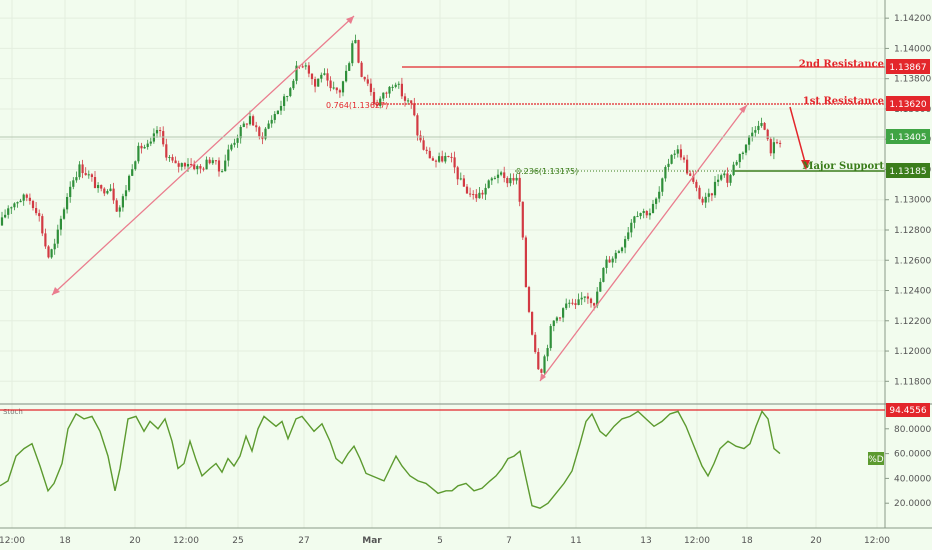  Describe the element at coordinates (816, 541) in the screenshot. I see `time-tick-label: 20` at that location.